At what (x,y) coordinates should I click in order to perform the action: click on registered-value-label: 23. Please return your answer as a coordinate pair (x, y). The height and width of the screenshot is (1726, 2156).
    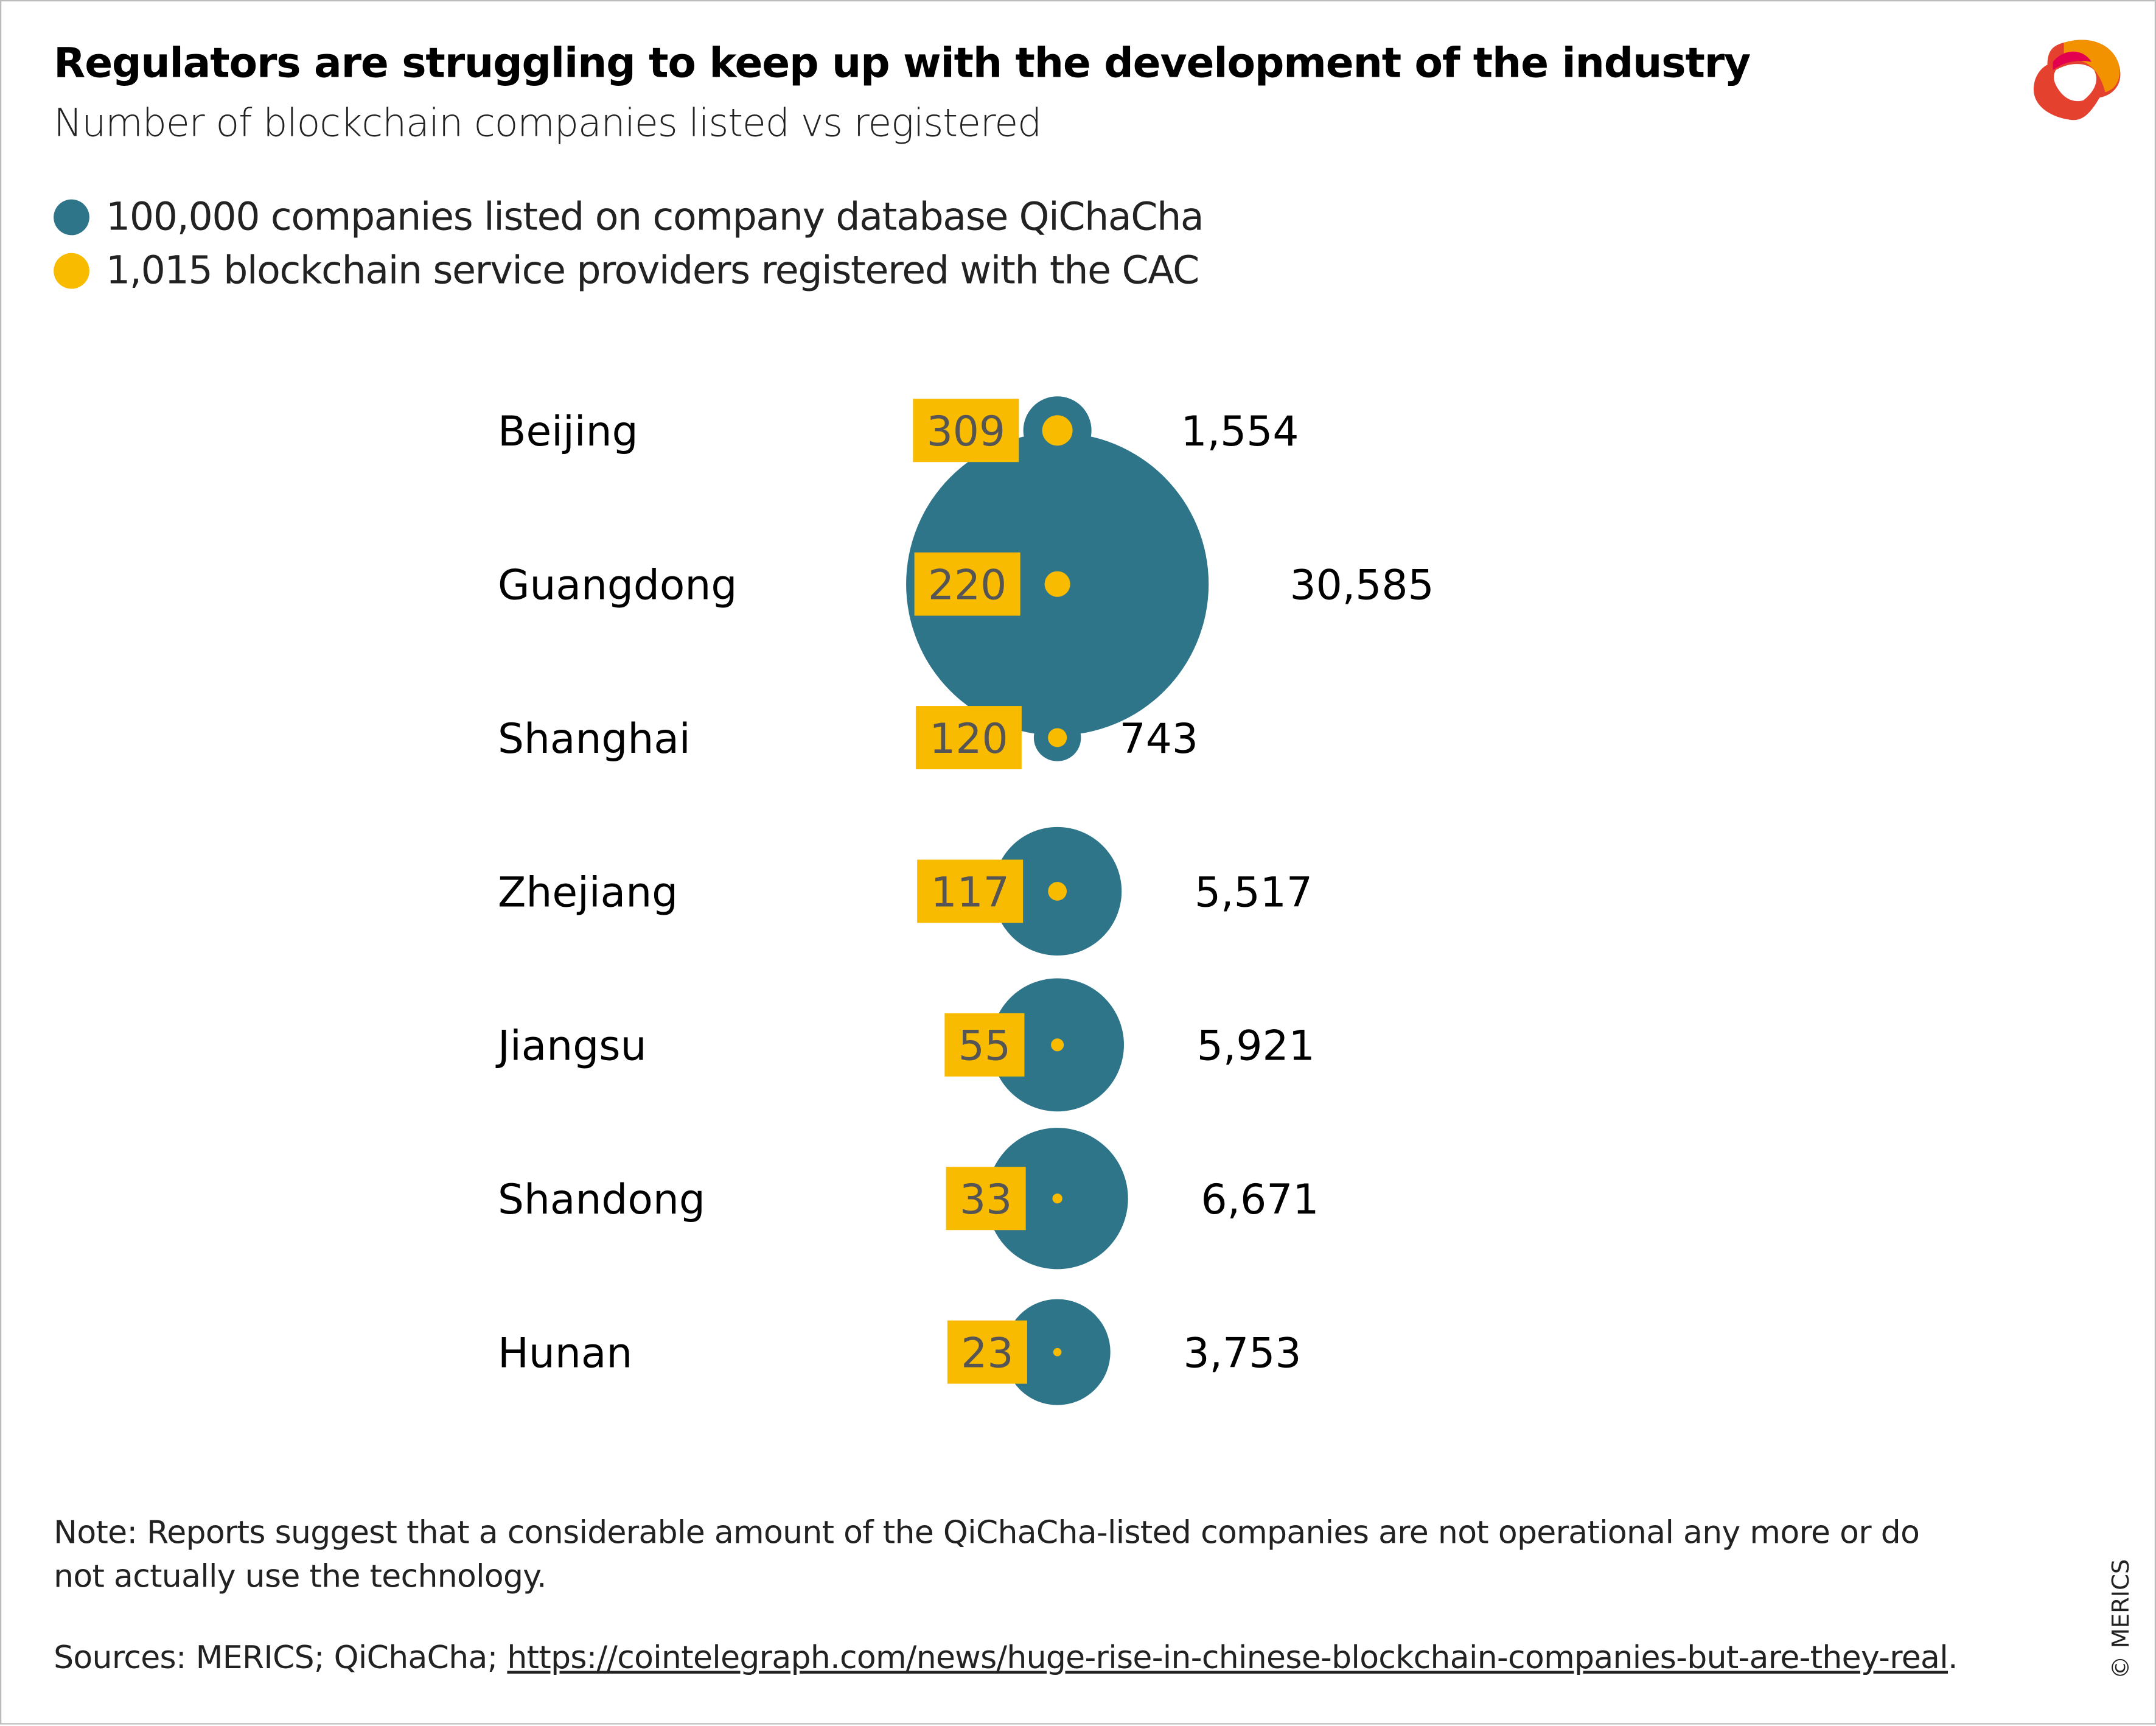
    Looking at the image, I should click on (987, 1353).